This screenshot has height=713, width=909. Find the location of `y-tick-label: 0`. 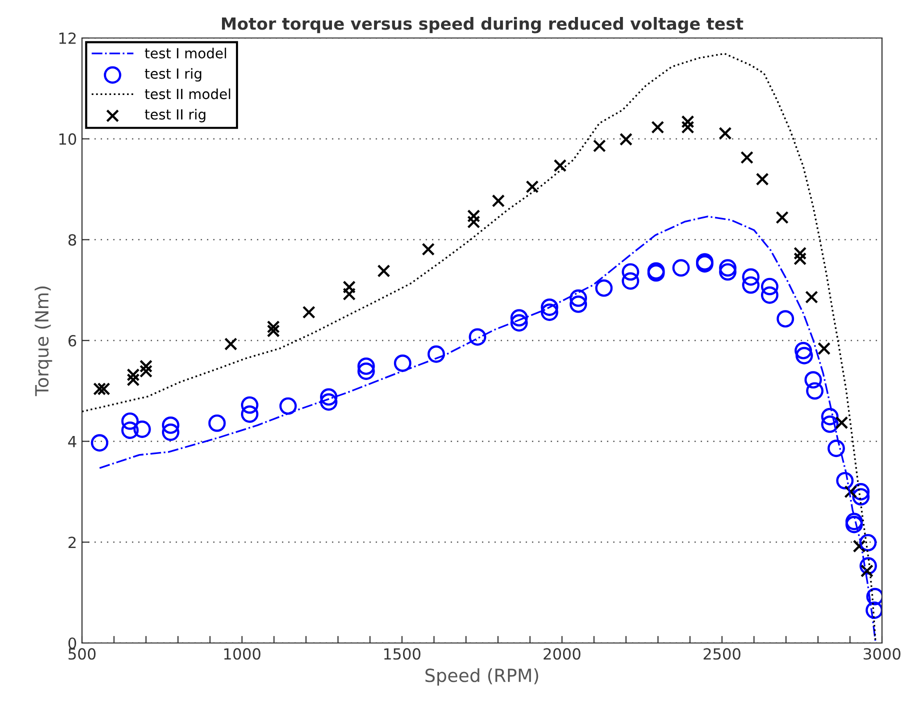

y-tick-label: 0 is located at coordinates (72, 643).